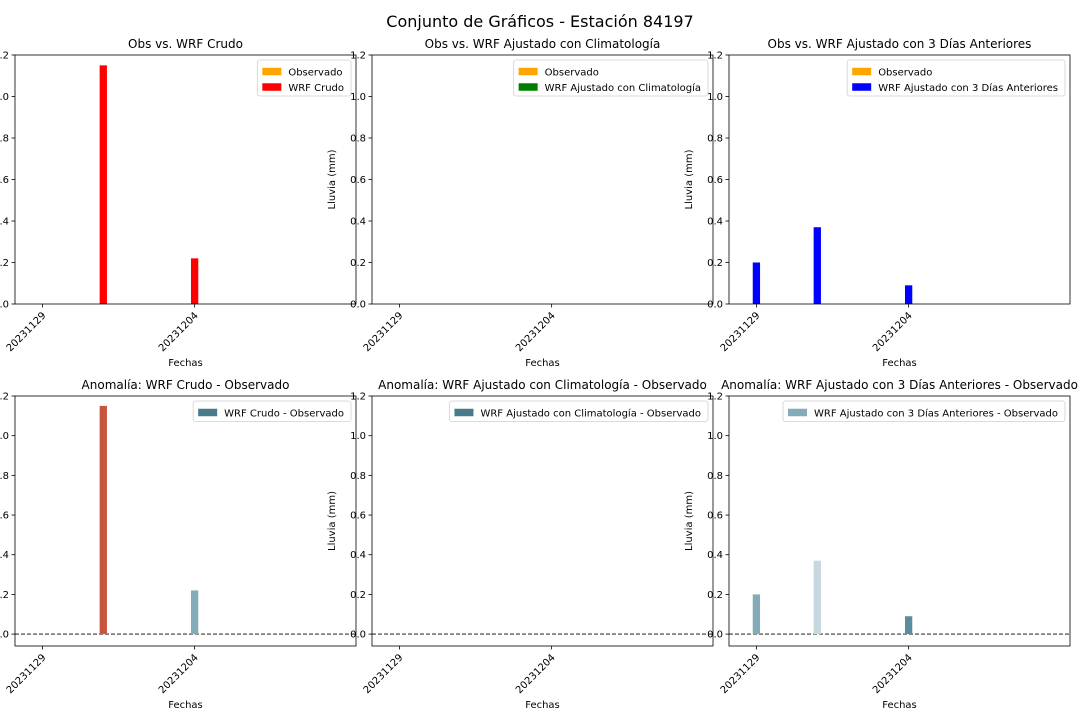 The height and width of the screenshot is (724, 1080). Describe the element at coordinates (186, 385) in the screenshot. I see `panel-title: Anomalía: WRF Crudo - Observado` at that location.